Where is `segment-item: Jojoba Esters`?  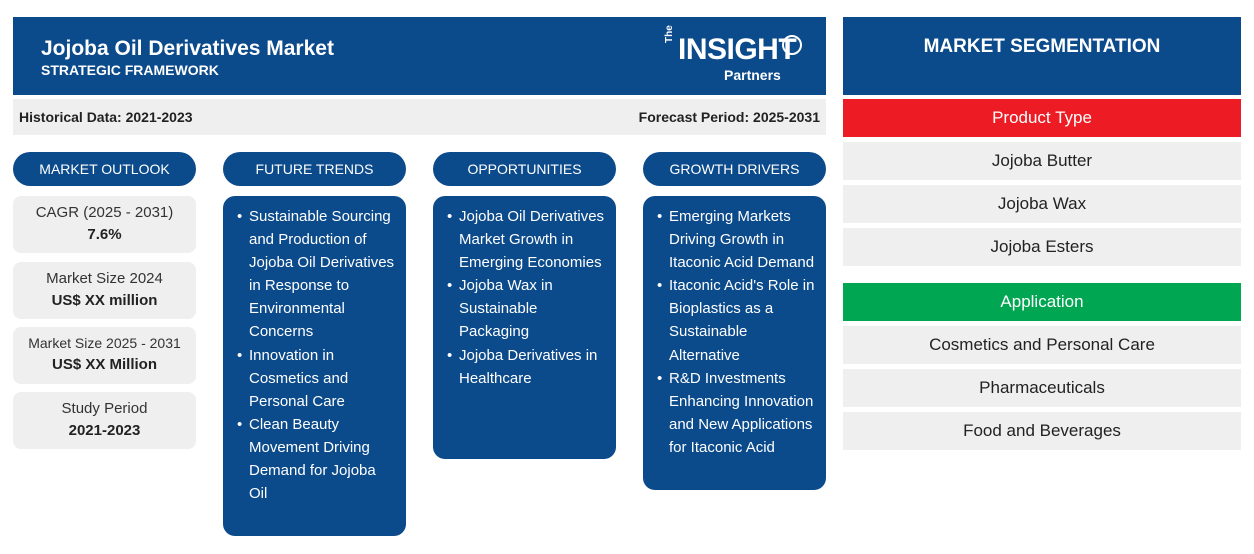 segment-item: Jojoba Esters is located at coordinates (1042, 247).